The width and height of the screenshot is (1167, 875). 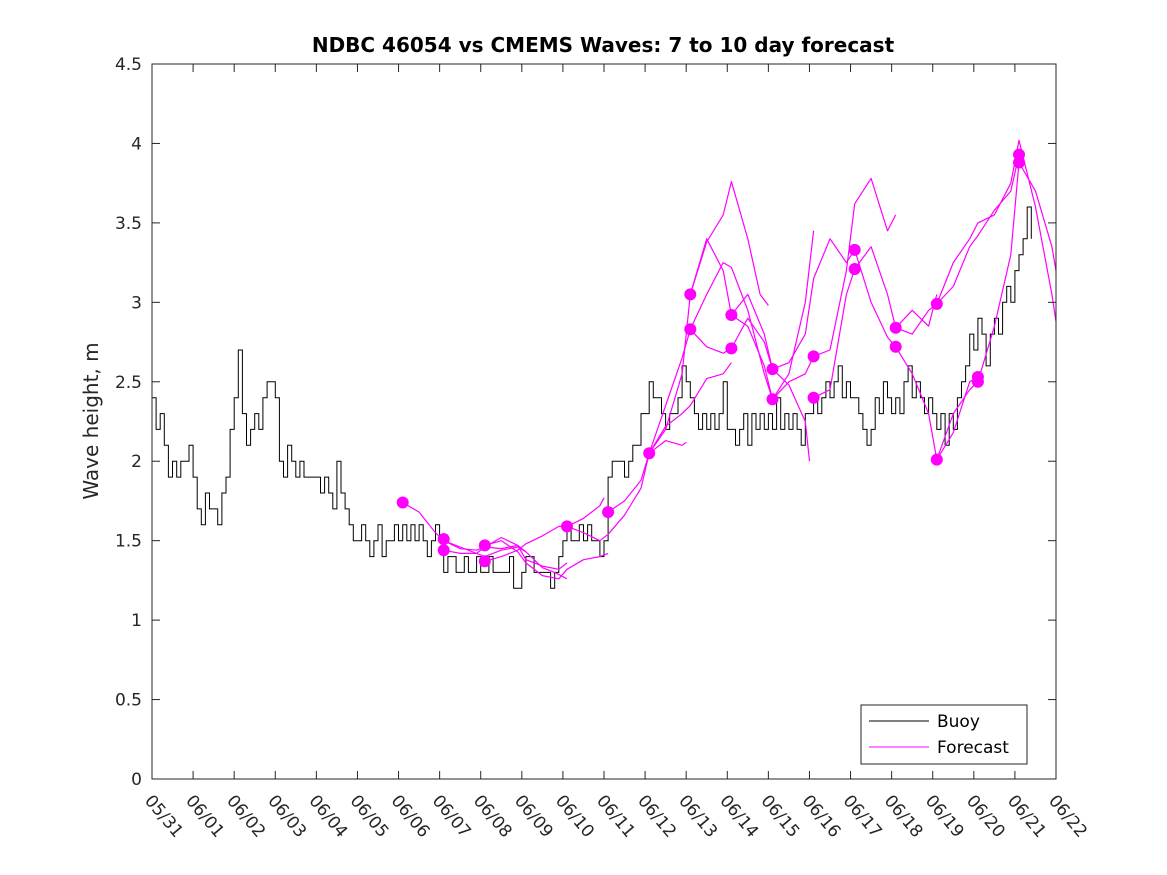 I want to click on legend-box, so click(x=944, y=734).